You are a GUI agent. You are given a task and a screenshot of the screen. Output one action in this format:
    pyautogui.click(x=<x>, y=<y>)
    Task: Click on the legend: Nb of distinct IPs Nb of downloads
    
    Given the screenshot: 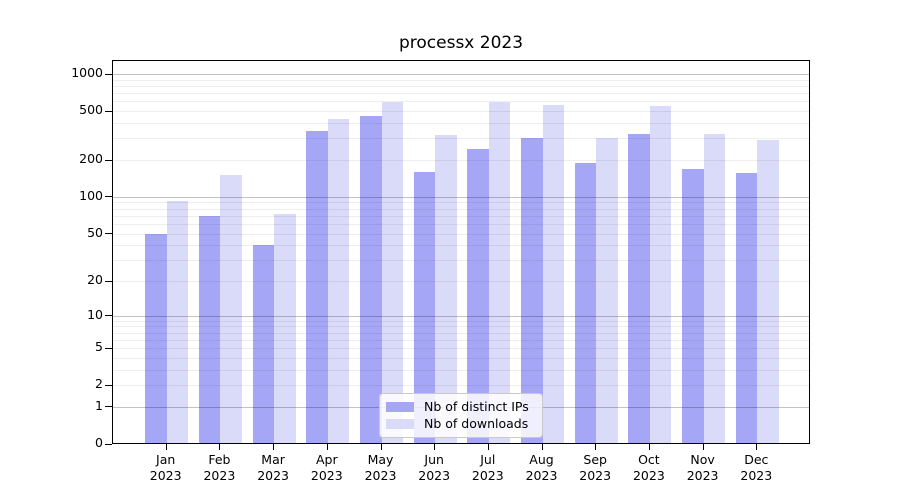 What is the action you would take?
    pyautogui.click(x=461, y=415)
    